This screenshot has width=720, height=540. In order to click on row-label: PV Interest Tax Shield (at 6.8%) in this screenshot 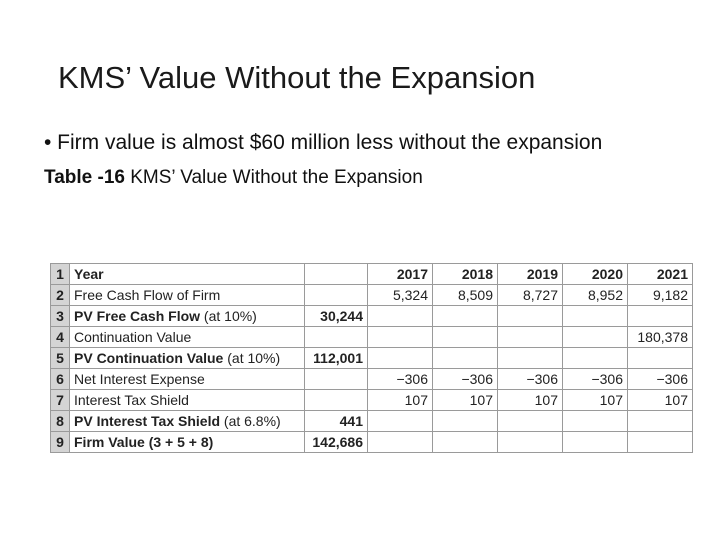, I will do `click(187, 421)`.